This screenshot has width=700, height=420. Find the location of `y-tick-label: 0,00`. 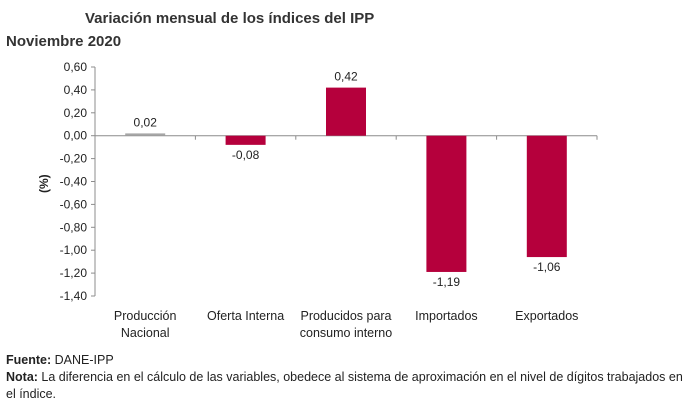

y-tick-label: 0,00 is located at coordinates (76, 136).